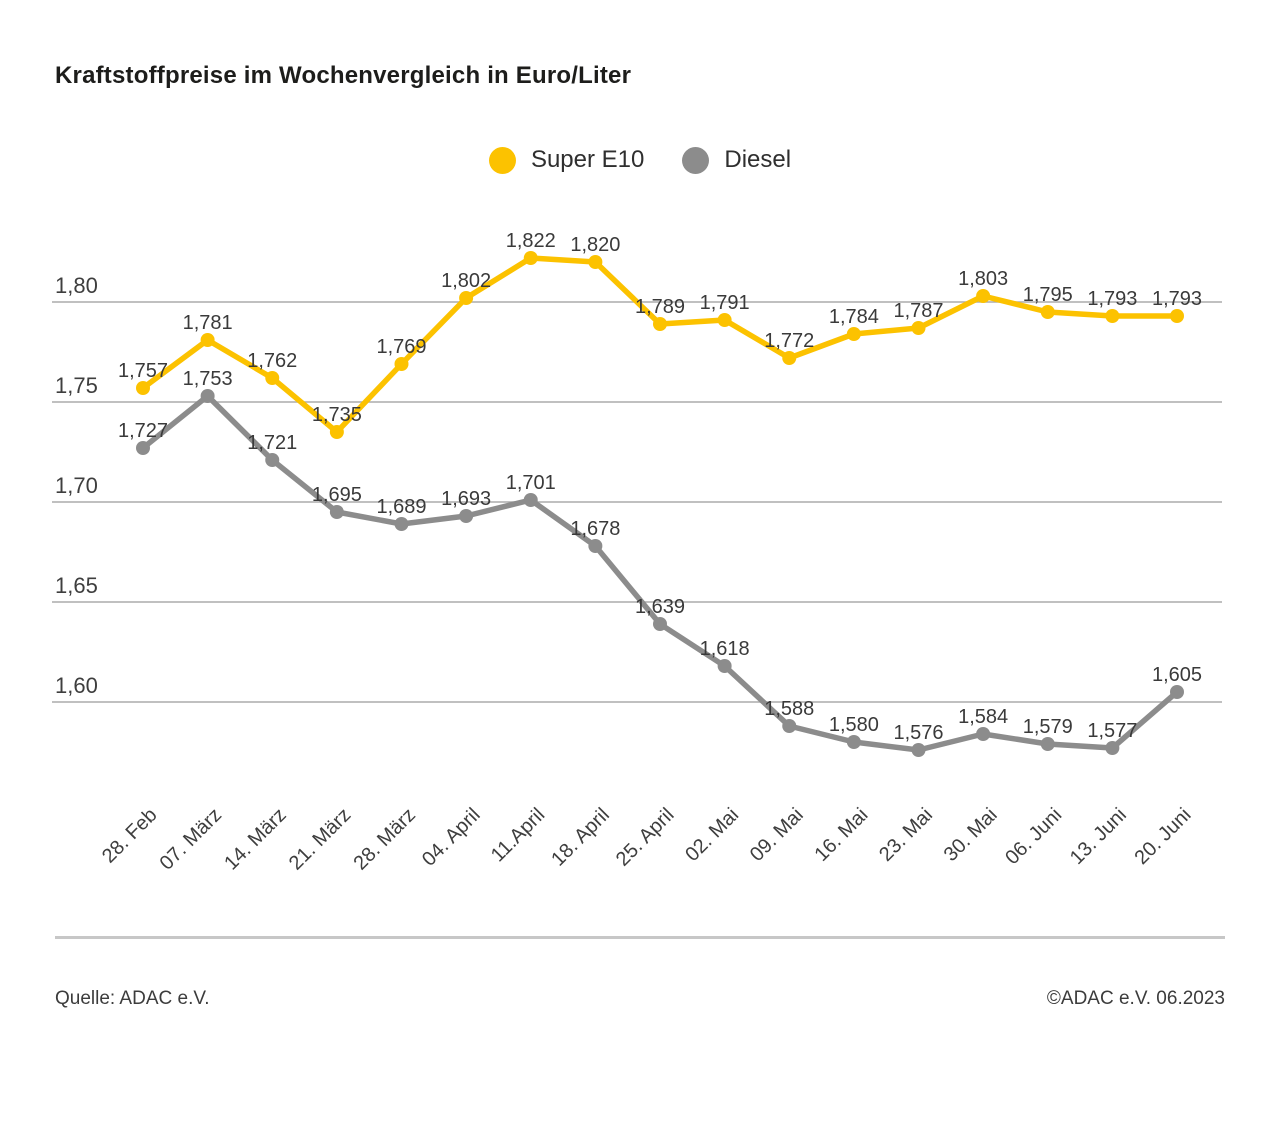 The image size is (1280, 1122). What do you see at coordinates (76, 685) in the screenshot?
I see `y-axis-tick-label: 1,60` at bounding box center [76, 685].